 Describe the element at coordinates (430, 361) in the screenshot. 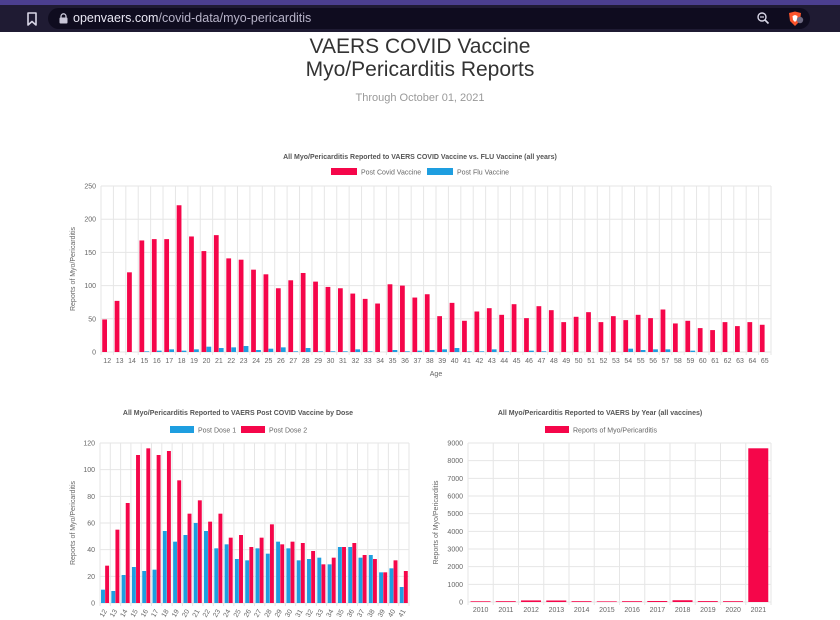

I see `c0-x-tick-label: 38` at that location.